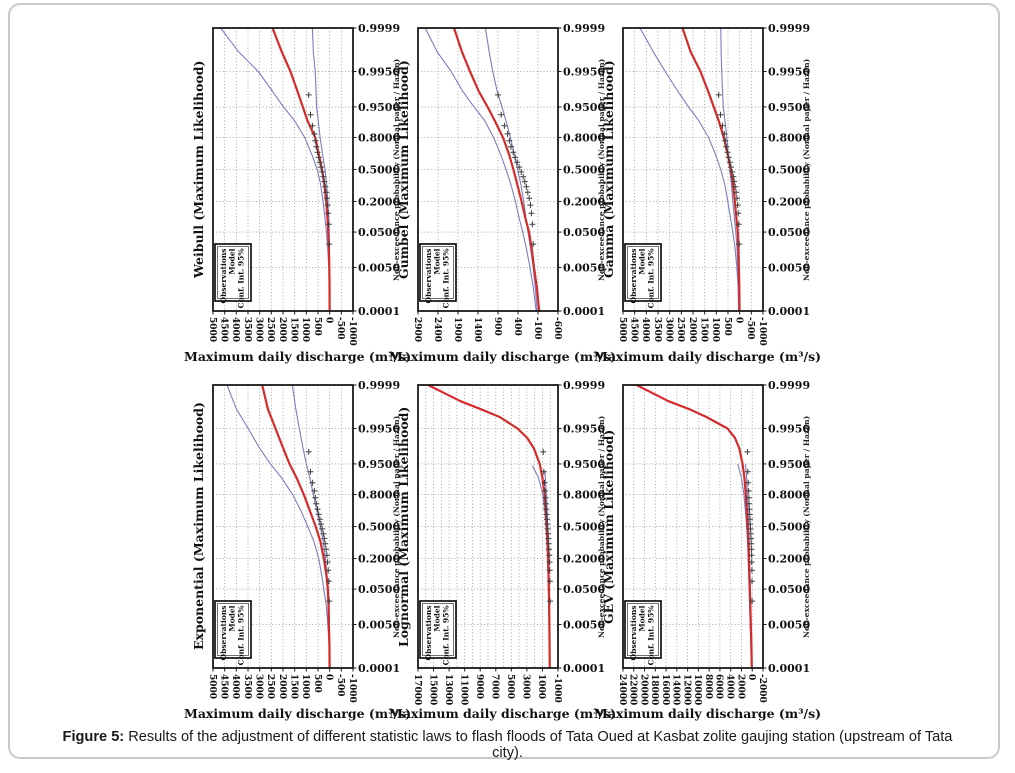 The image size is (1015, 773). What do you see at coordinates (676, 689) in the screenshot?
I see `svg-text: 14000` at bounding box center [676, 689].